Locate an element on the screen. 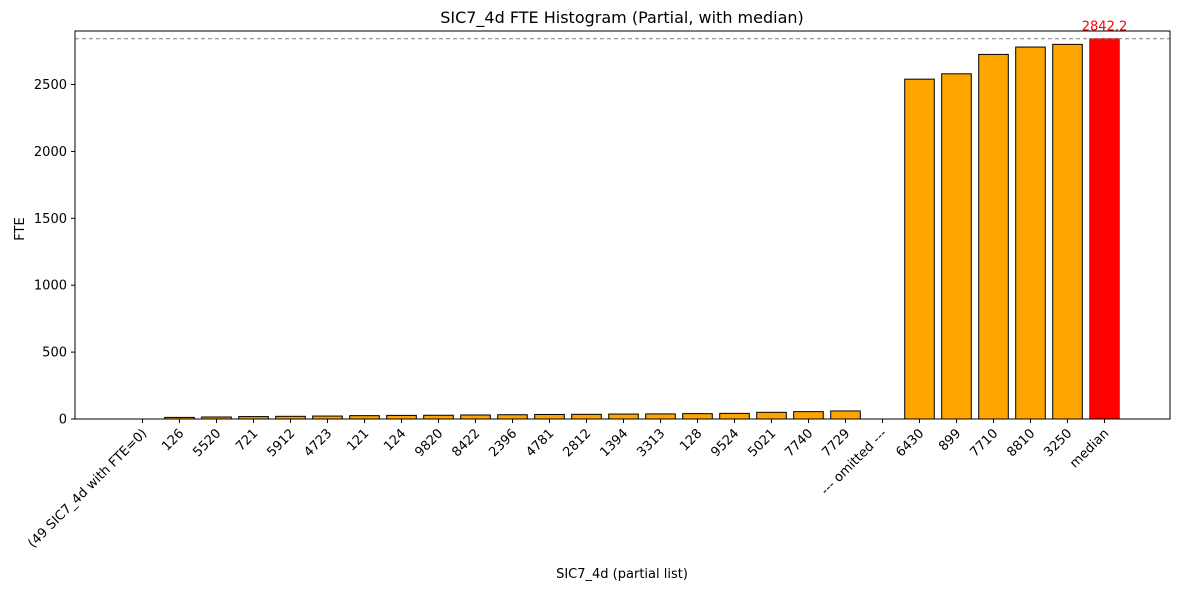 This screenshot has width=1180, height=590. x-tick-label: 7710 is located at coordinates (984, 443).